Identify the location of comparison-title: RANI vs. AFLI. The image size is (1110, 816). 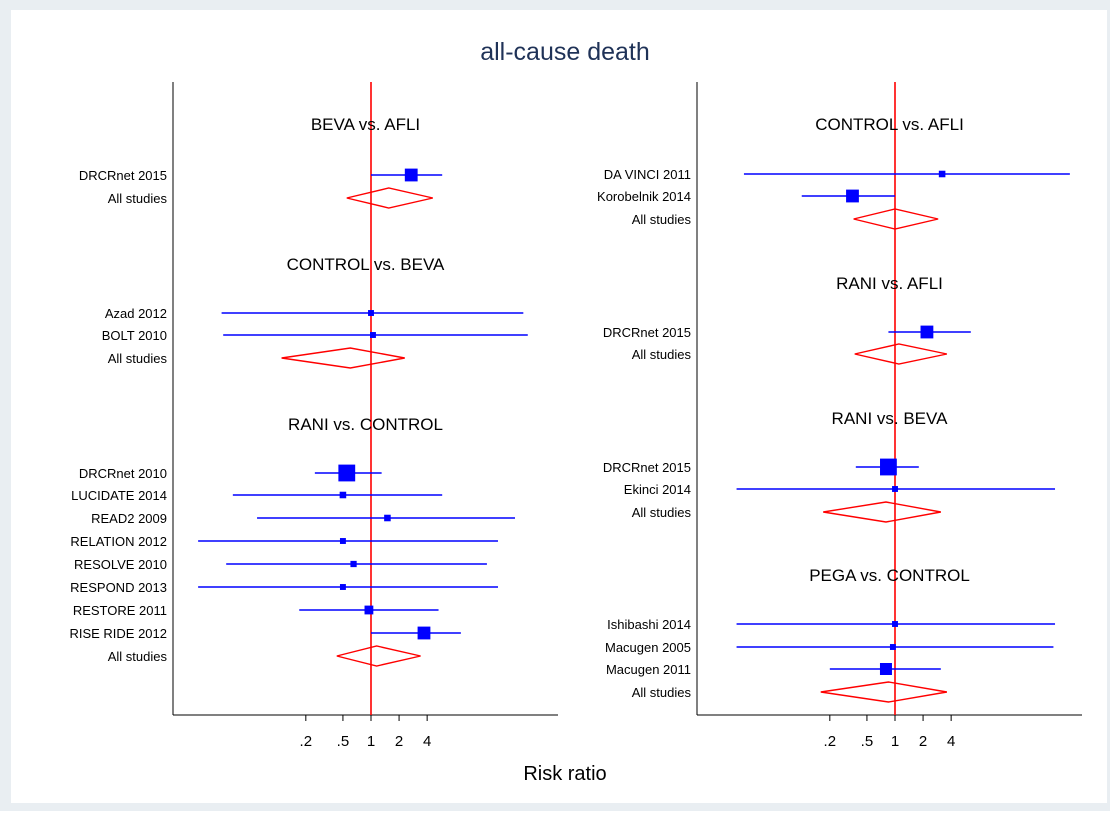
(889, 283).